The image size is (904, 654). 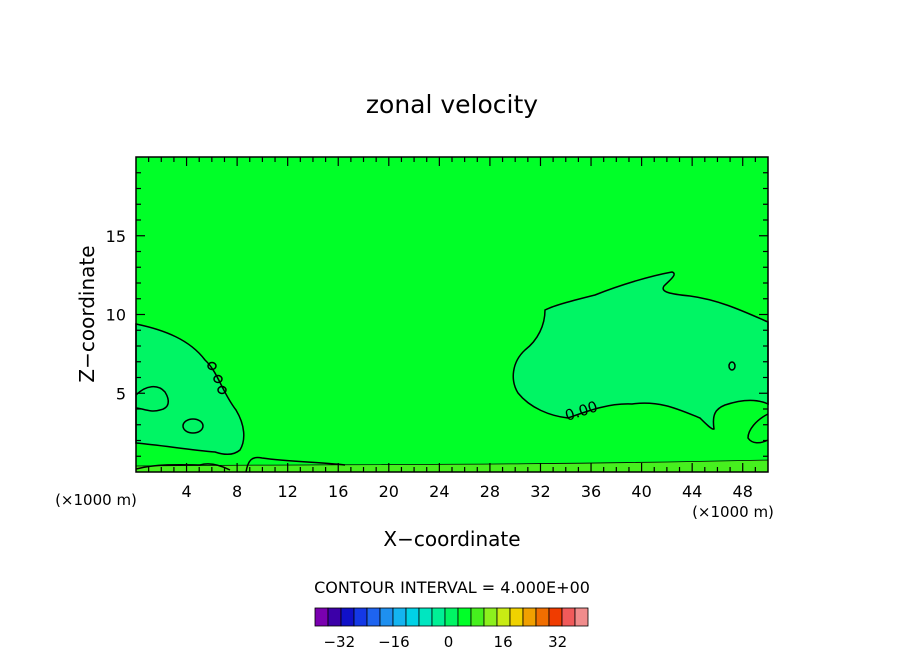 What do you see at coordinates (743, 491) in the screenshot?
I see `x-tick-label: 48` at bounding box center [743, 491].